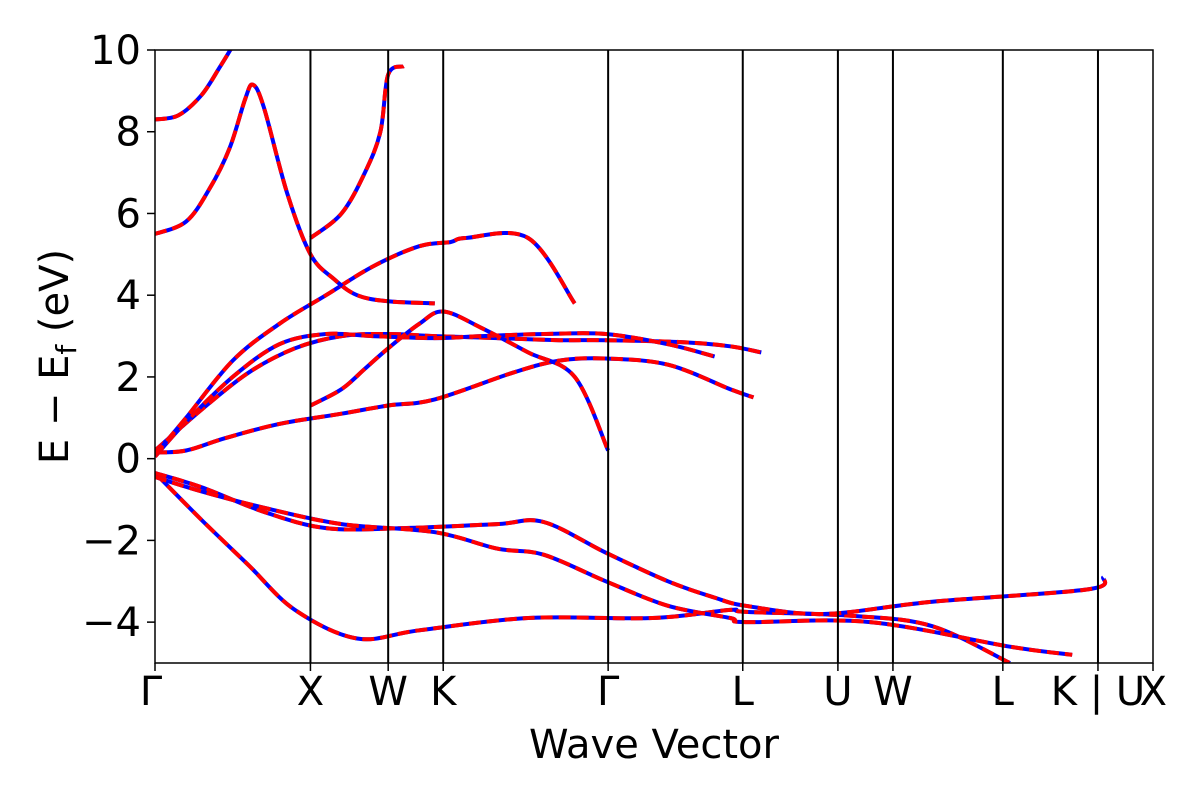 The height and width of the screenshot is (800, 1200). Describe the element at coordinates (128, 460) in the screenshot. I see `y-tick-label: 0` at that location.